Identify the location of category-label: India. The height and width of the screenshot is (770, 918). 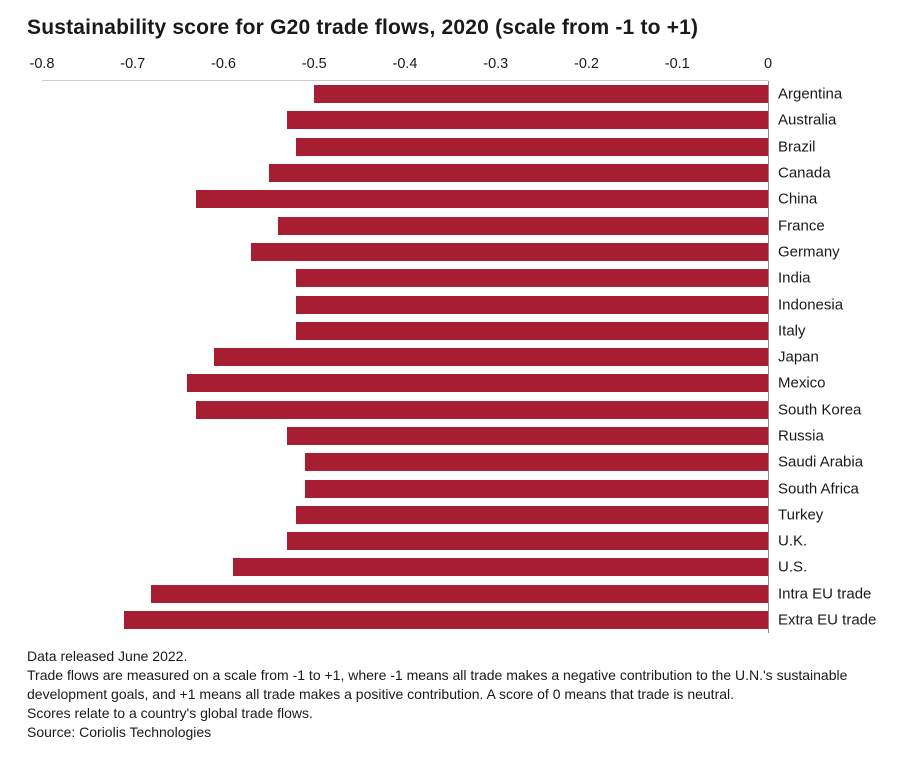
(794, 278).